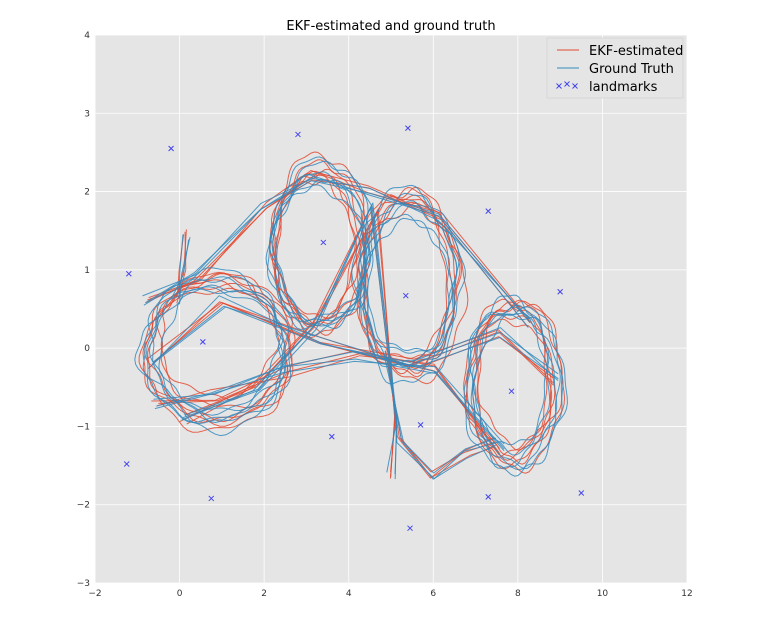  What do you see at coordinates (87, 349) in the screenshot?
I see `y-tick-label: 0` at bounding box center [87, 349].